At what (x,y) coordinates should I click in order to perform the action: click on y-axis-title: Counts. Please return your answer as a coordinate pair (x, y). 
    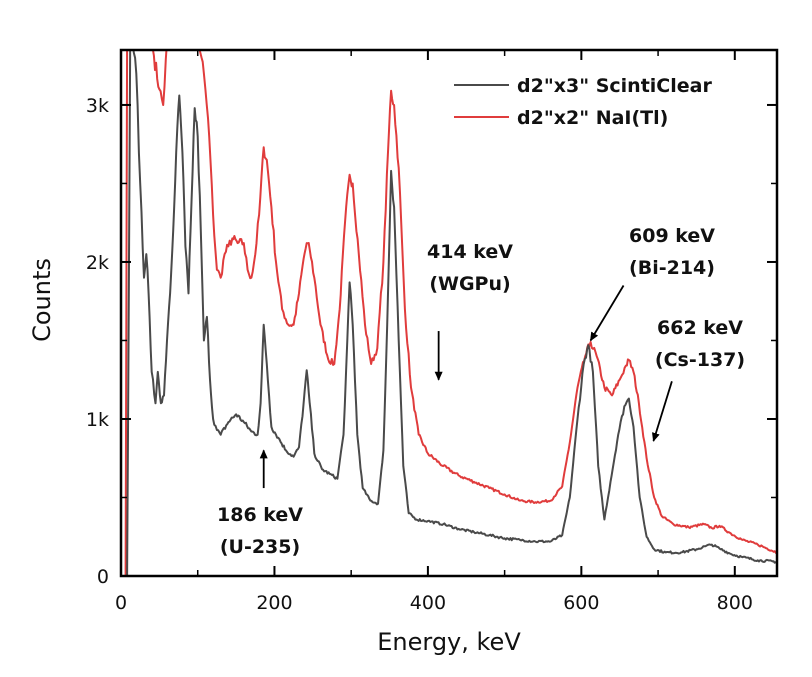
    Looking at the image, I should click on (42, 300).